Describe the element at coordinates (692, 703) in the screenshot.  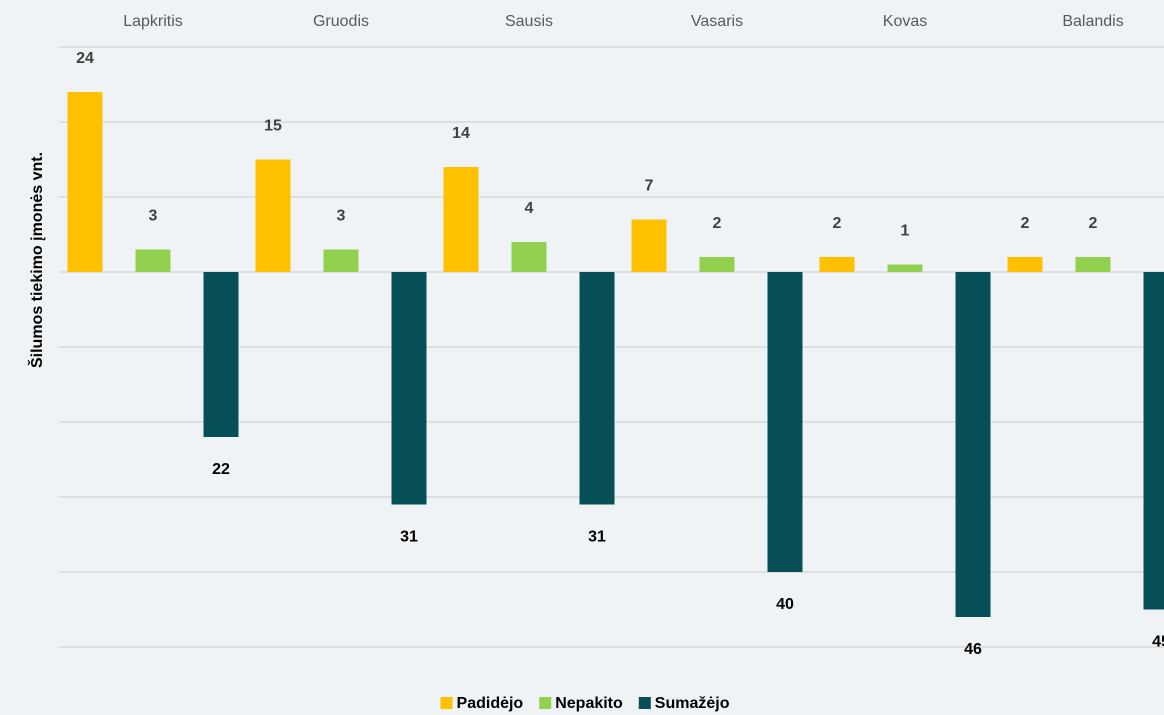
I see `legend-label: Sumažėjo` at that location.